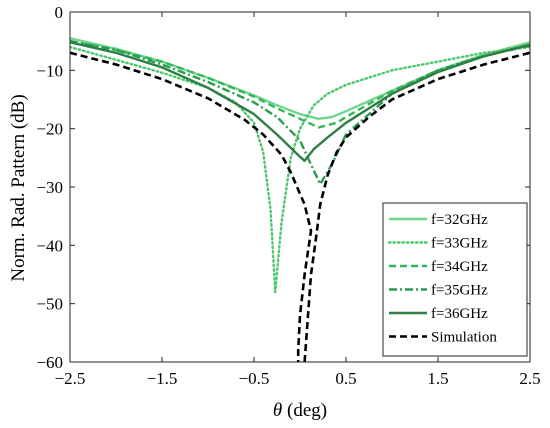 This screenshot has width=550, height=428. What do you see at coordinates (464, 338) in the screenshot?
I see `legend-label: Simulation` at bounding box center [464, 338].